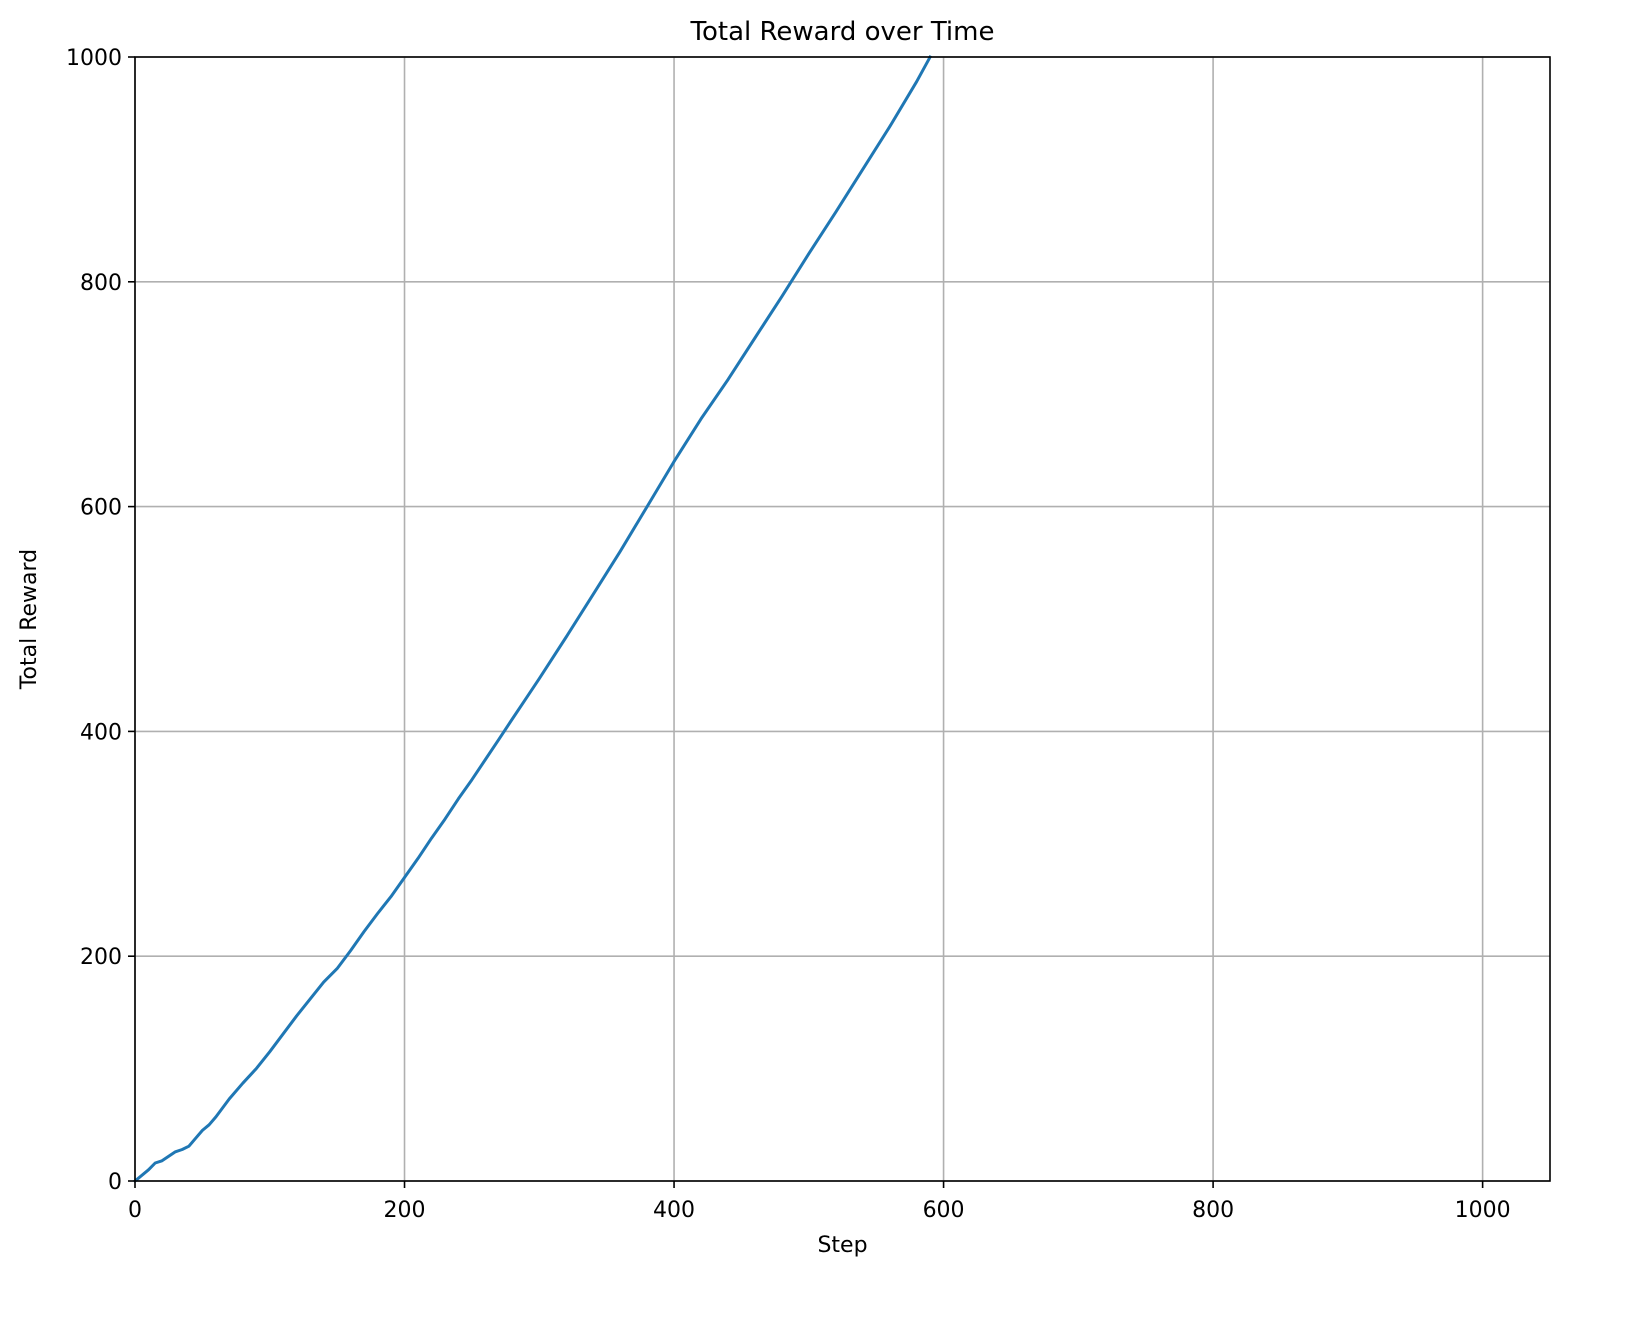 The height and width of the screenshot is (1342, 1649). What do you see at coordinates (101, 957) in the screenshot?
I see `y-tick-label: 200` at bounding box center [101, 957].